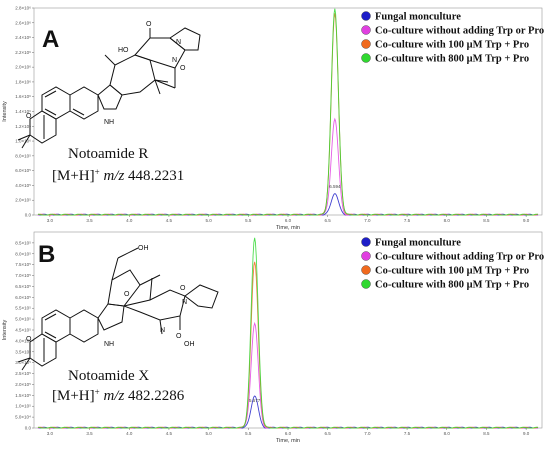  Describe the element at coordinates (459, 257) in the screenshot. I see `legend-label-b-1: Co-culture without adding Trp or Pro` at that location.